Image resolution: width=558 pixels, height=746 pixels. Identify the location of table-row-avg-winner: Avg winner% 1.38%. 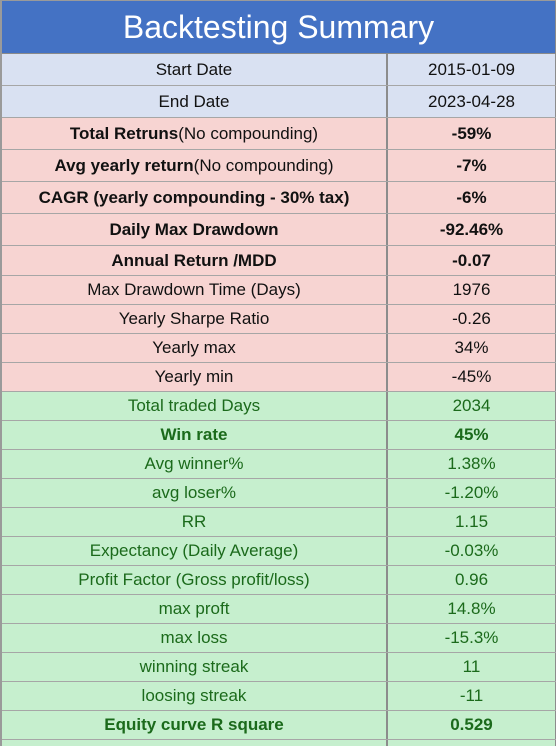
(279, 464).